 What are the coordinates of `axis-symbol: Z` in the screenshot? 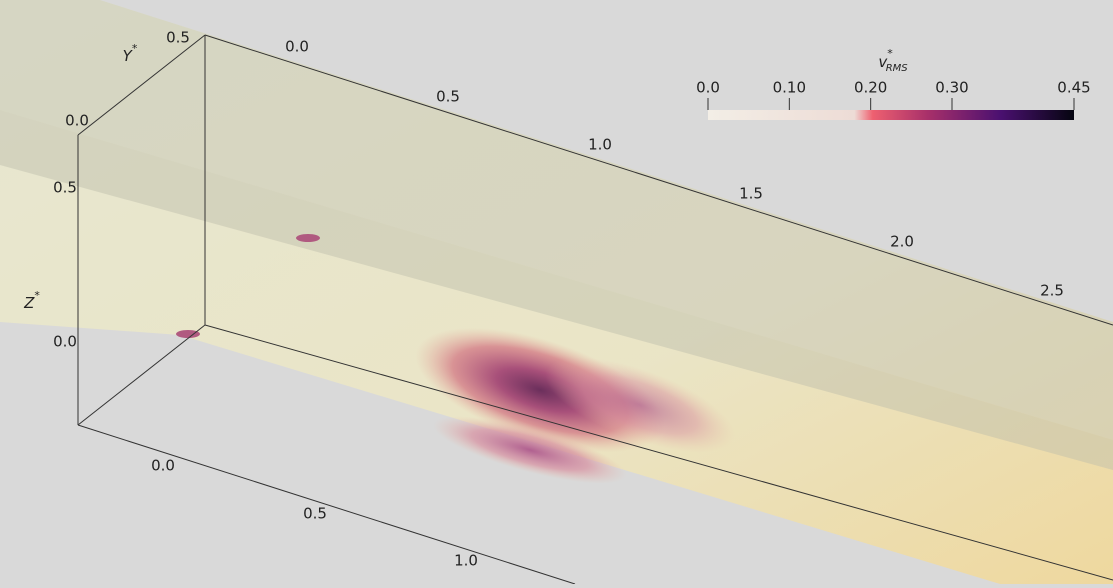 It's located at (29, 303).